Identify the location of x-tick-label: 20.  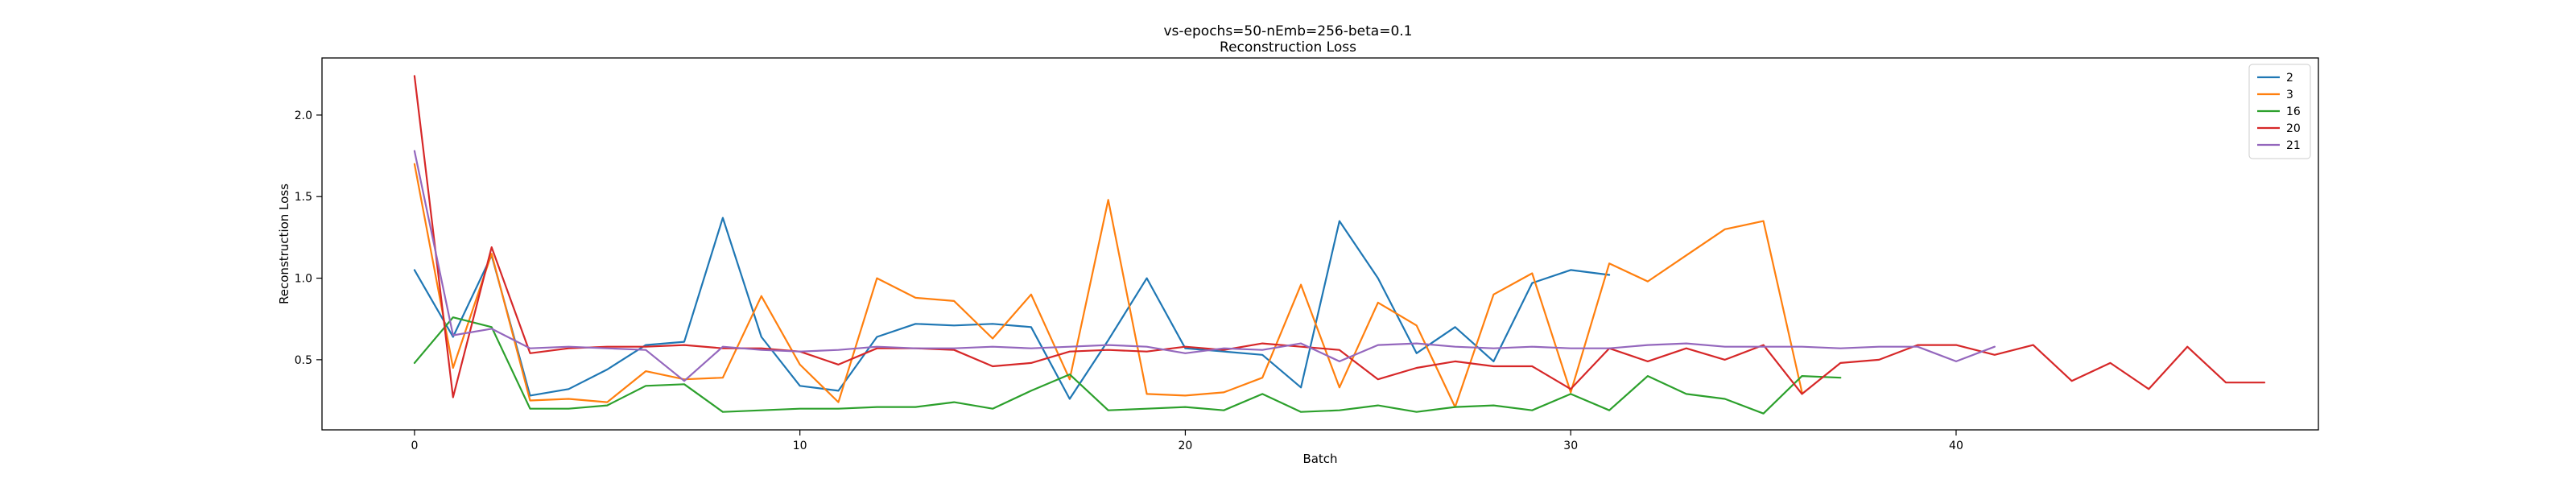
(1186, 446).